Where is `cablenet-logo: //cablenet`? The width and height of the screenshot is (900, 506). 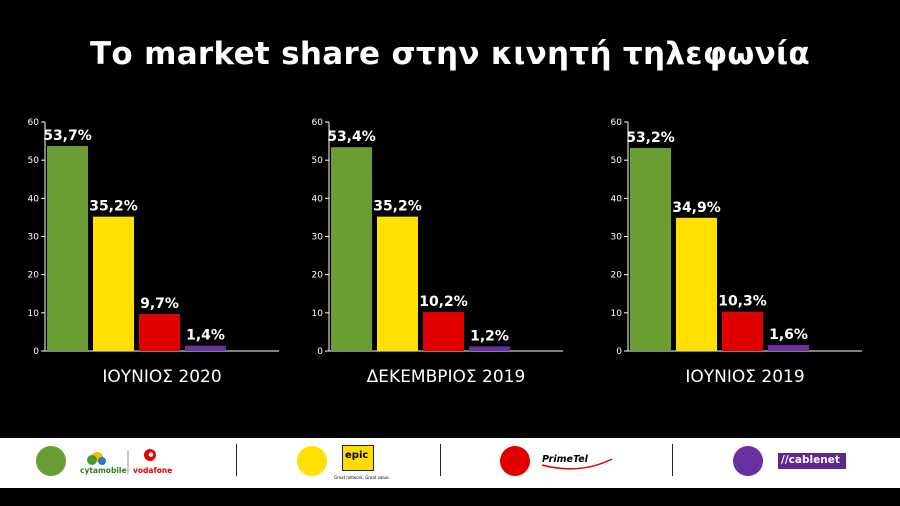 cablenet-logo: //cablenet is located at coordinates (812, 461).